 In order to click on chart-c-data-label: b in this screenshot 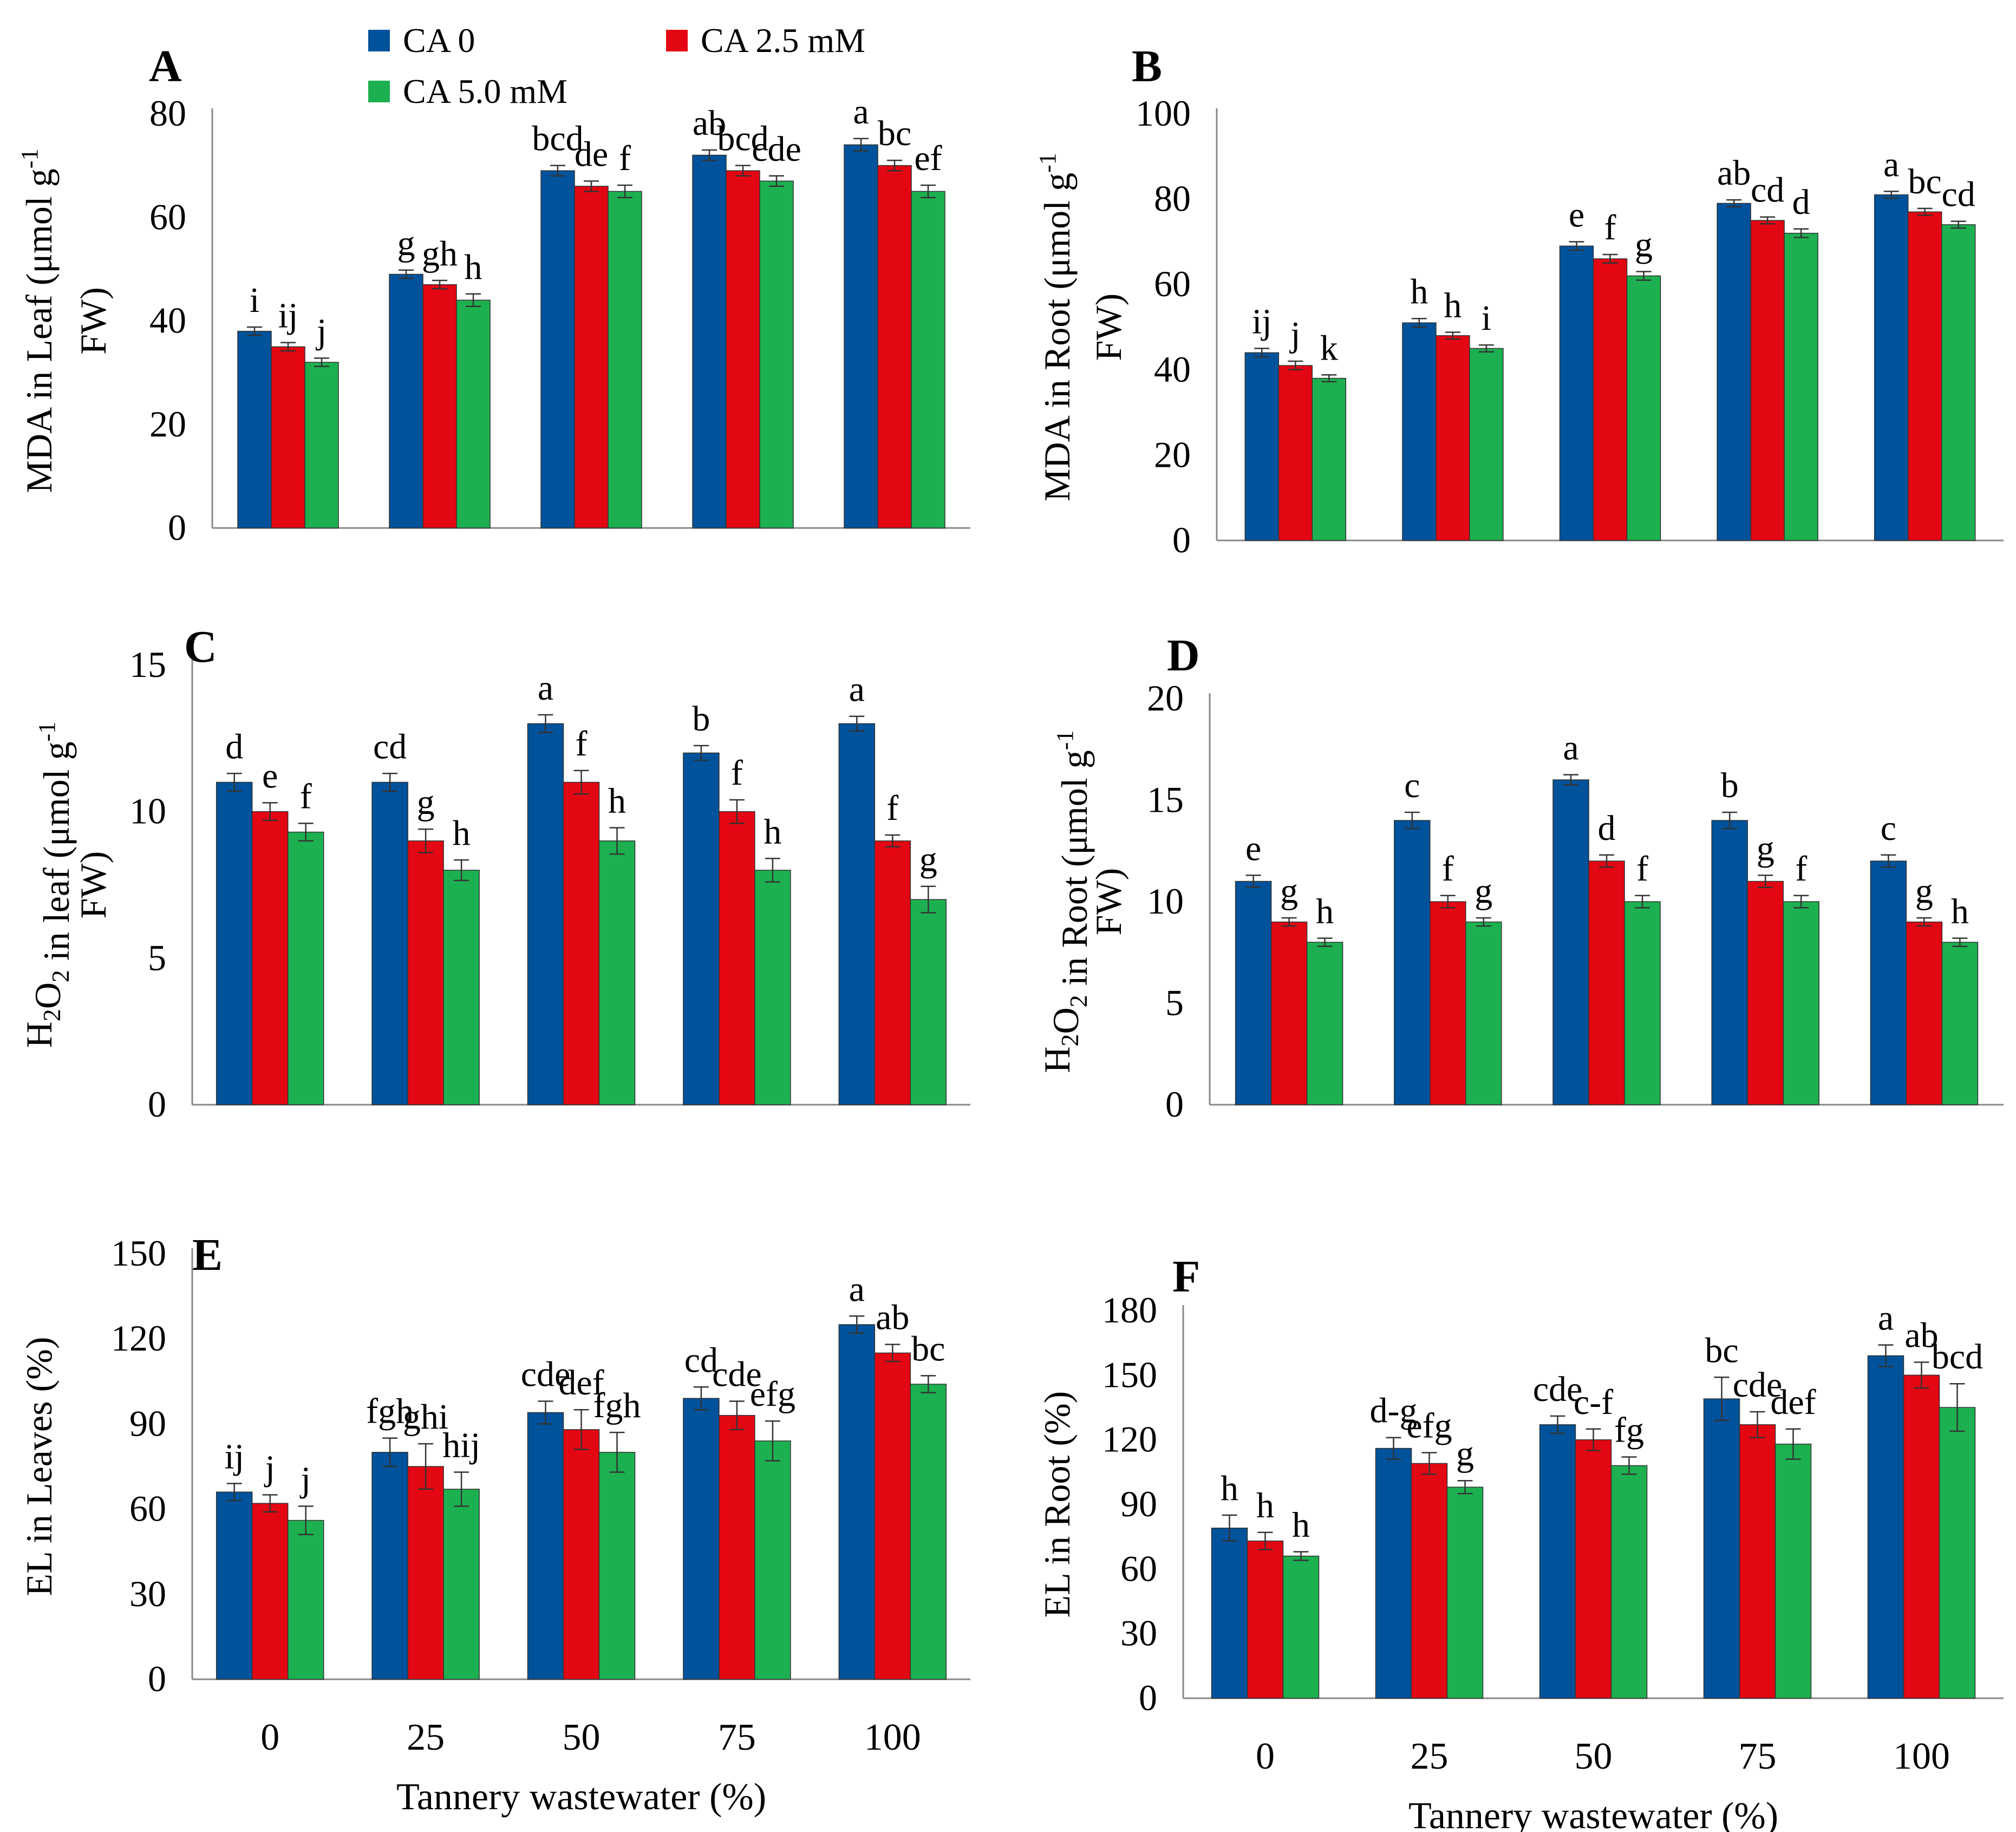, I will do `click(701, 719)`.